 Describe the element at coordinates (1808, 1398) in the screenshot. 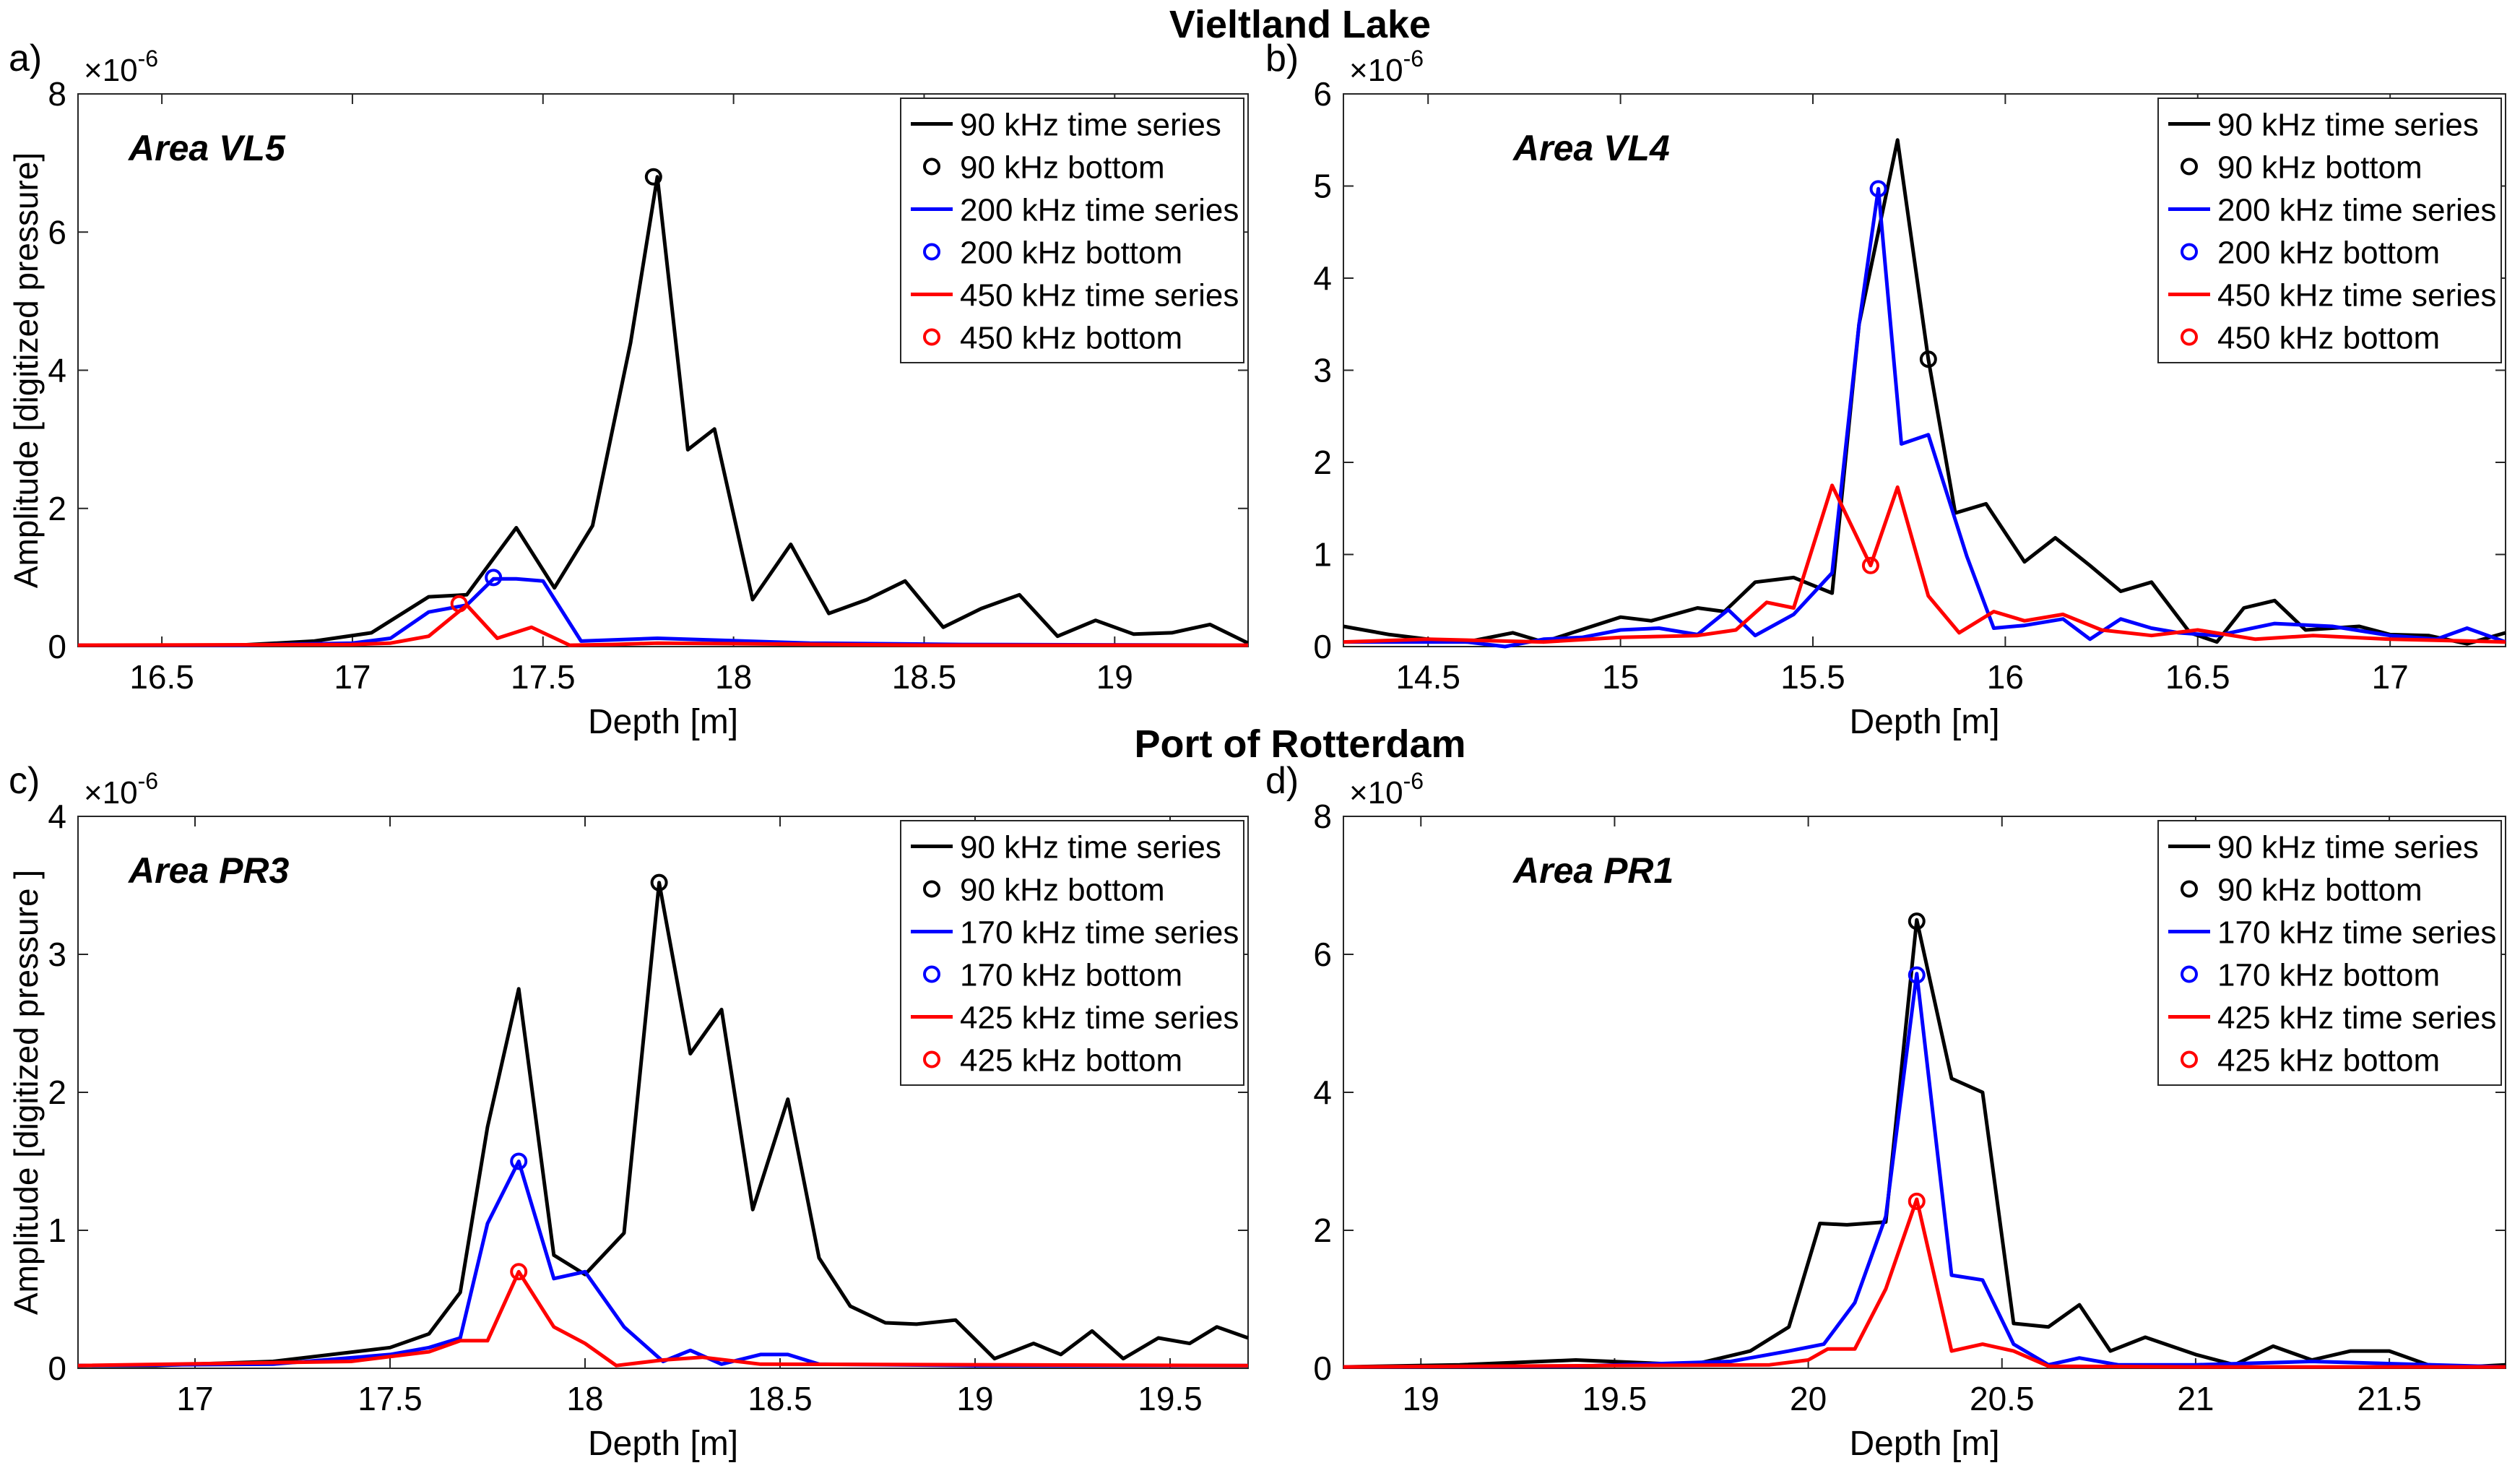

I see `x-tick-label: 20` at that location.